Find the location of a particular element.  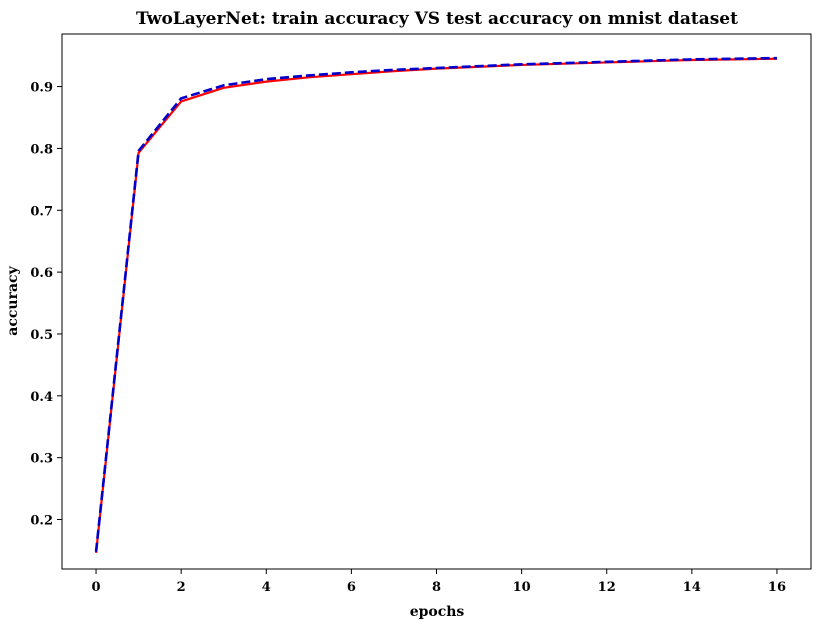

y-tick-label: 0.5 is located at coordinates (41, 335).